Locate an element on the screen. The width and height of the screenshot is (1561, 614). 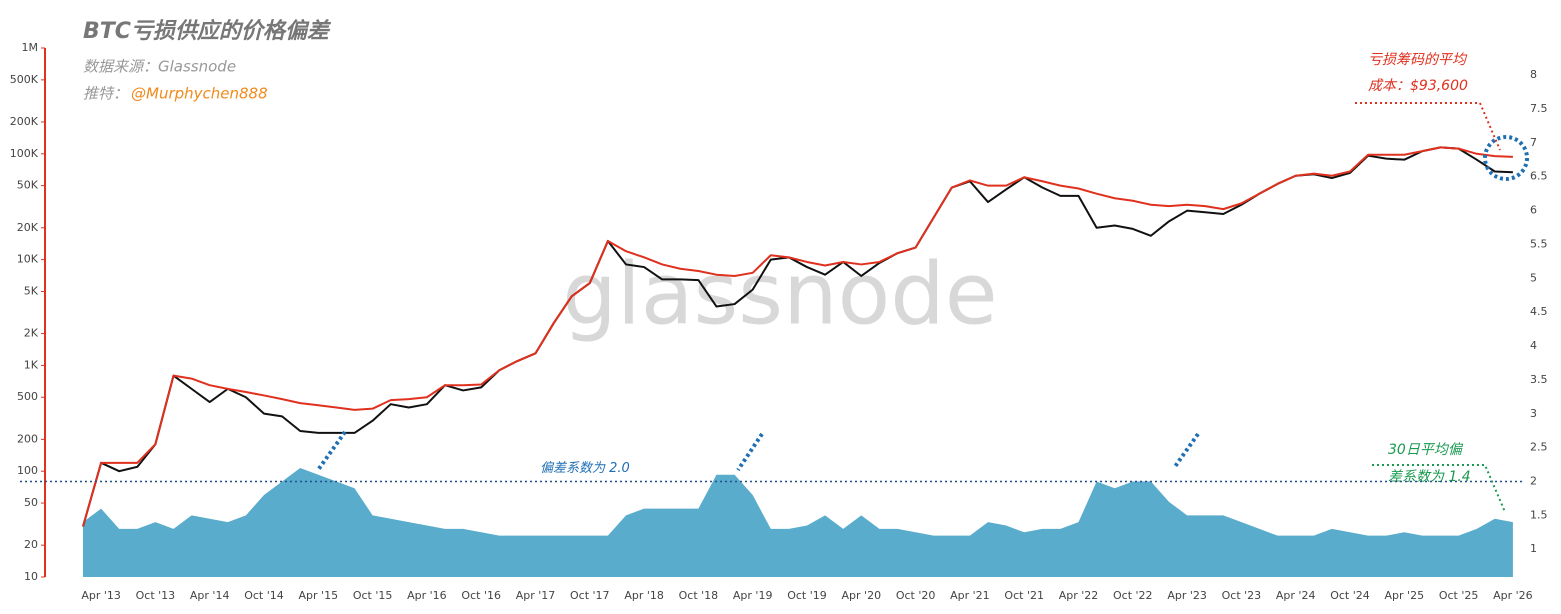
y-tick-label: 100 is located at coordinates (27, 470).